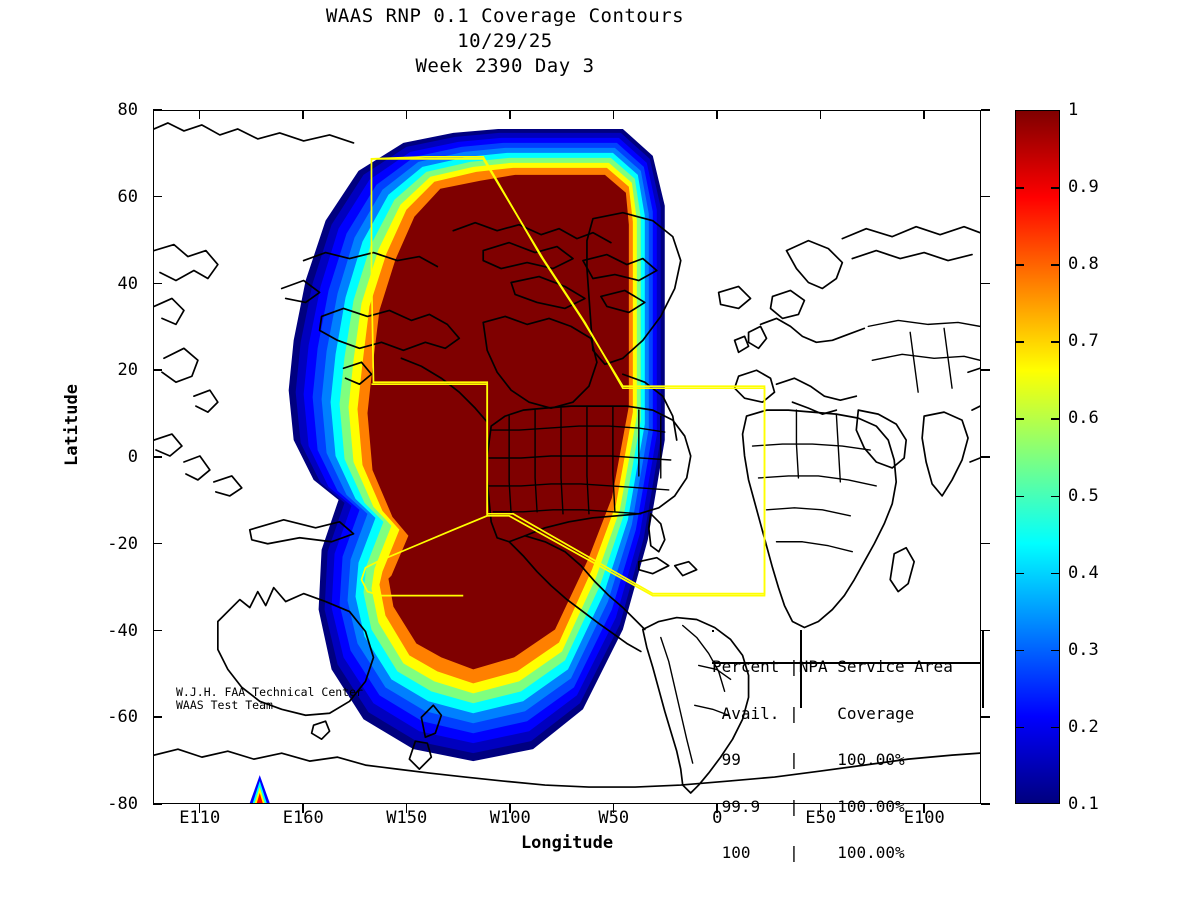 This screenshot has width=1200, height=900. I want to click on colorbar-tick-label: 1, so click(1073, 110).